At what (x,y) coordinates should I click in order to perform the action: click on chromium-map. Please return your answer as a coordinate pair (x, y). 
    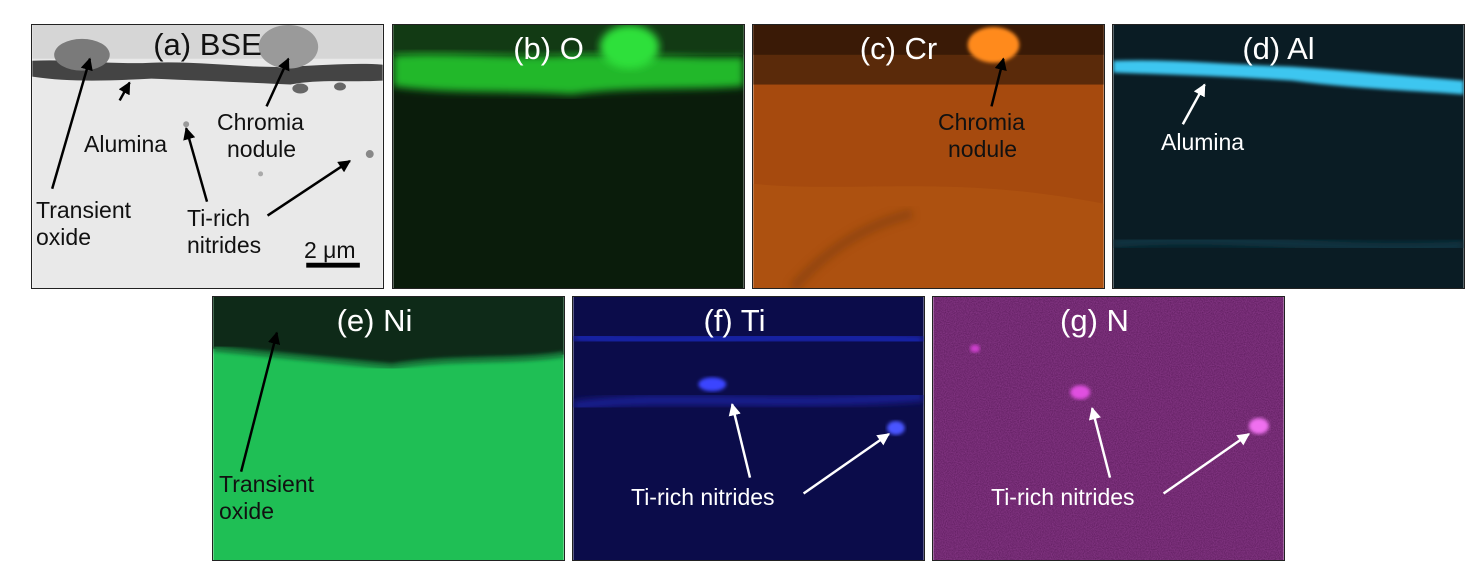
    Looking at the image, I should click on (928, 156).